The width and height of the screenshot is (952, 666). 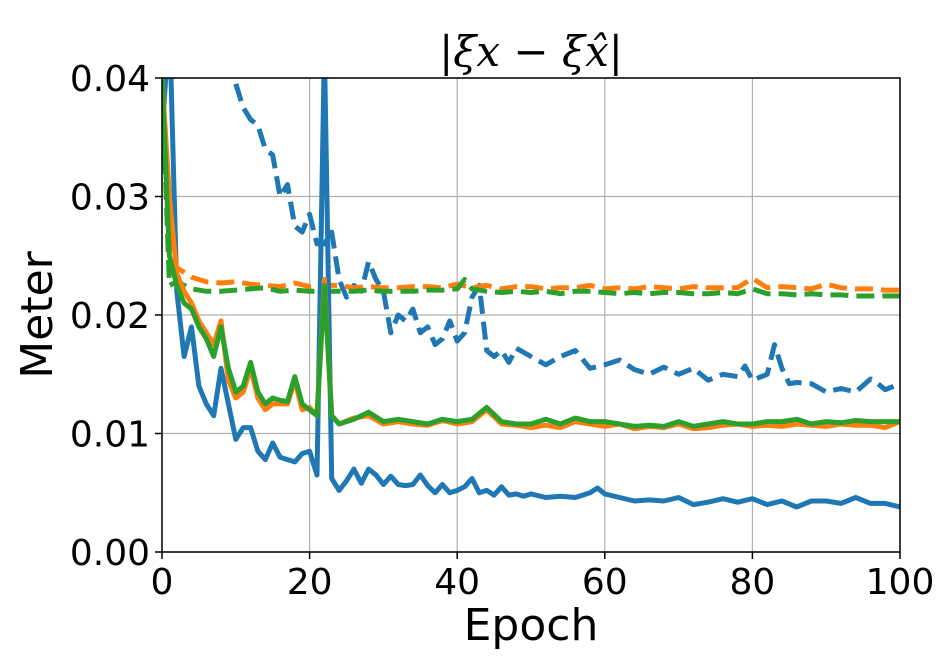 I want to click on x-tick-label: 0, so click(x=162, y=582).